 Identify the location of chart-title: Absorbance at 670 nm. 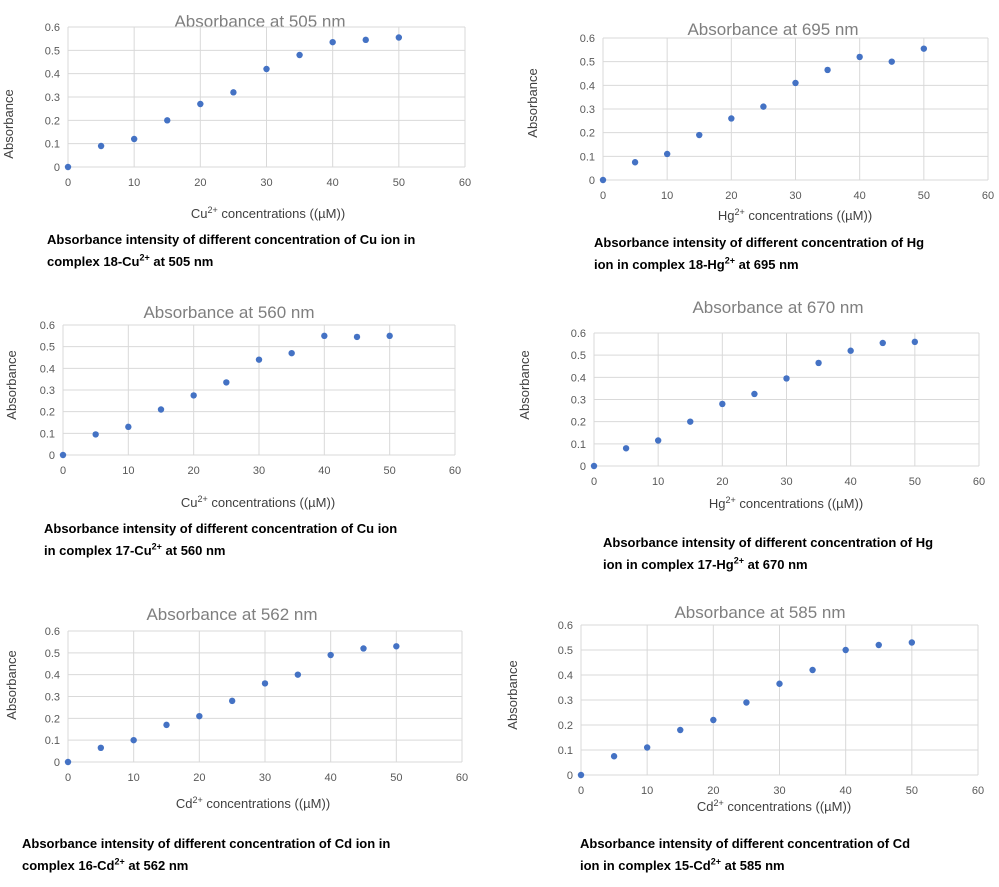
(777, 307).